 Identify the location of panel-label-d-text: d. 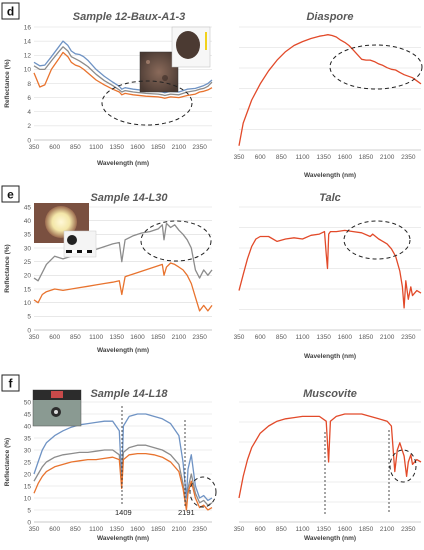
(10, 12).